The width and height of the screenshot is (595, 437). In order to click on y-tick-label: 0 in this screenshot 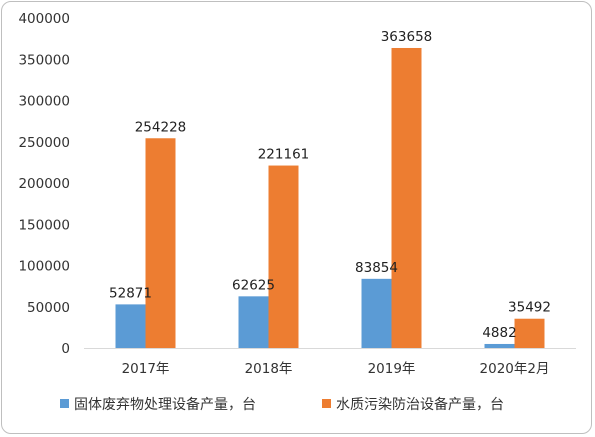, I will do `click(65, 349)`.